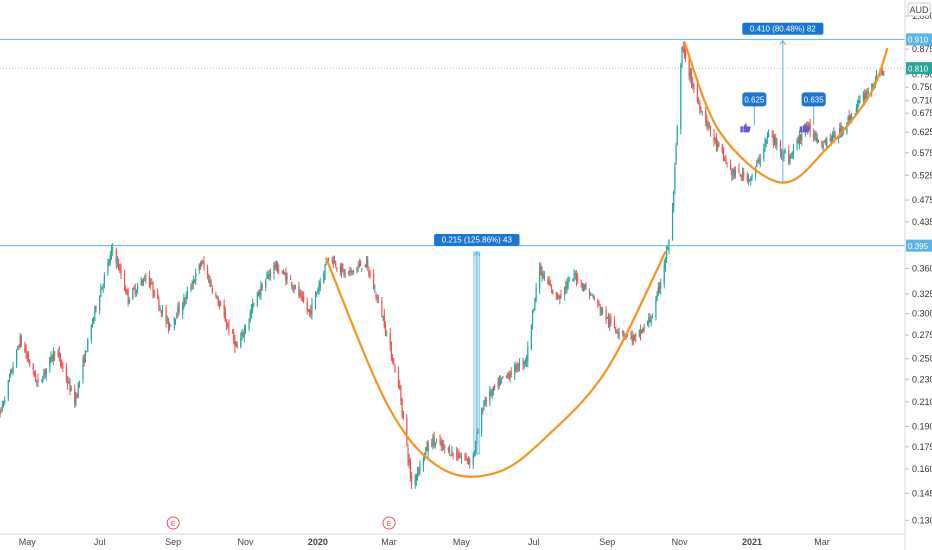 This screenshot has width=932, height=550. I want to click on price-tick-label: 0.250, so click(922, 359).